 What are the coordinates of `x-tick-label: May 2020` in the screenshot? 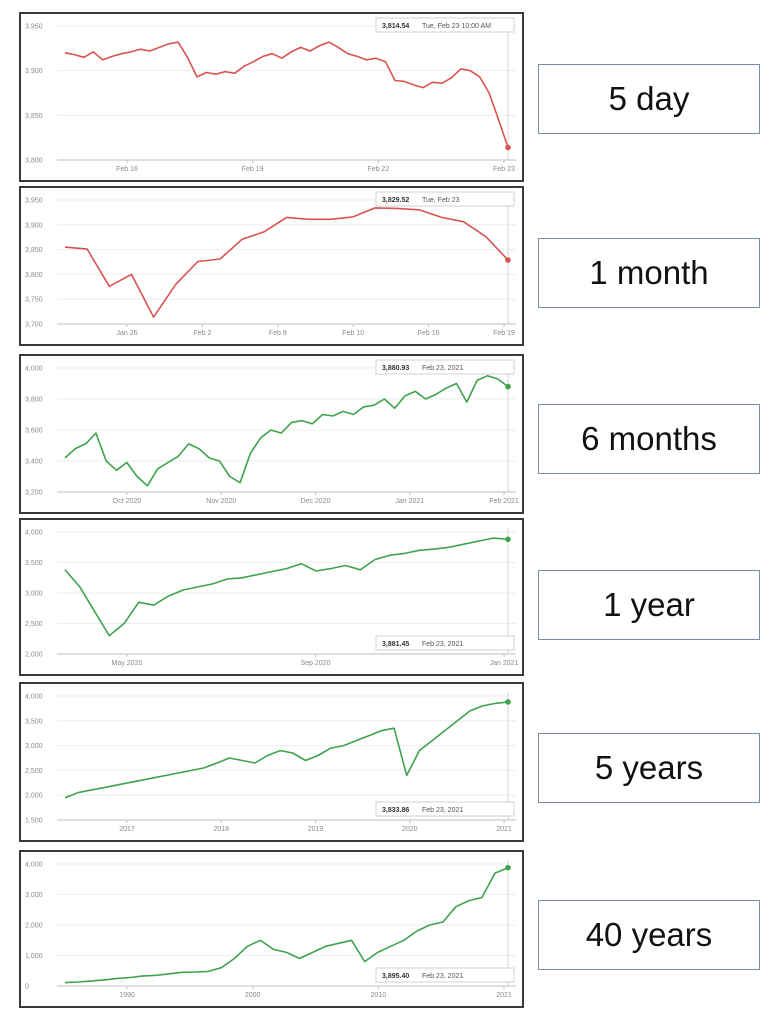 It's located at (127, 663).